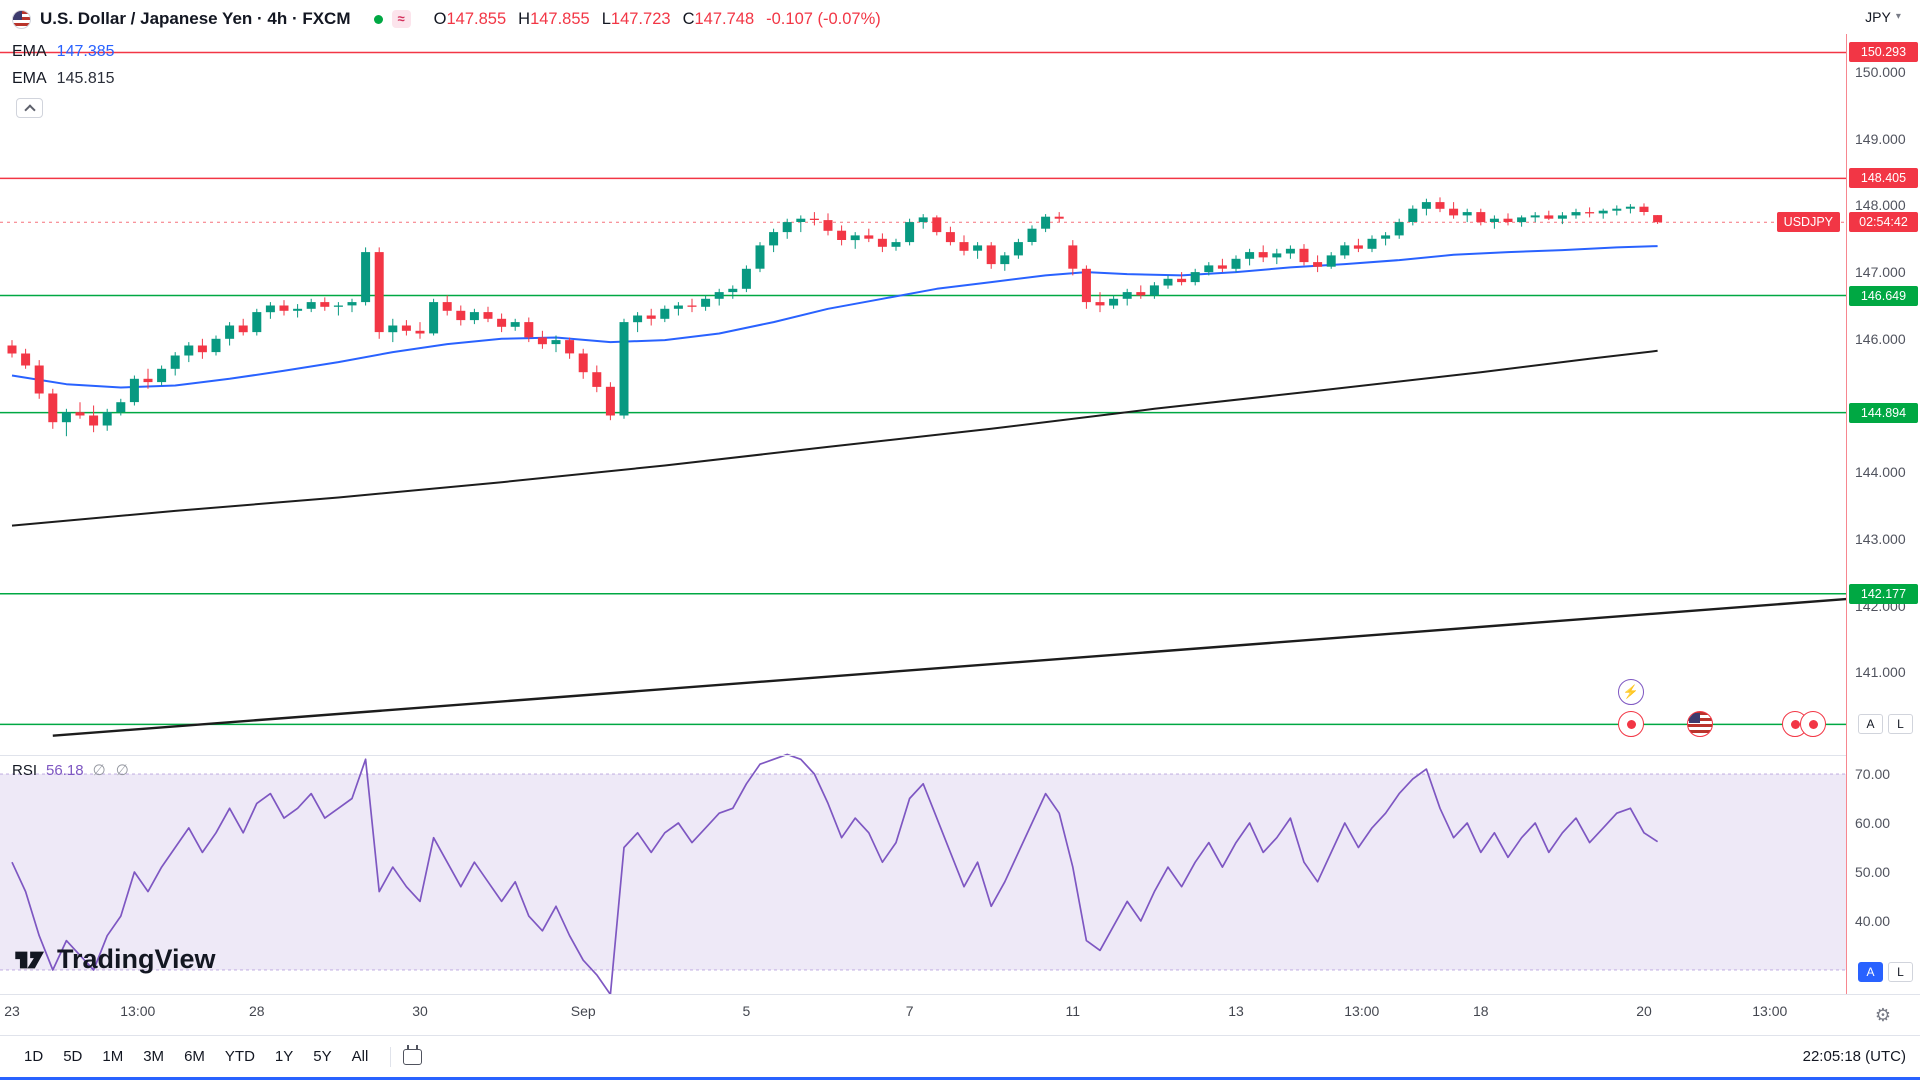 This screenshot has width=1920, height=1080. Describe the element at coordinates (923, 1015) in the screenshot. I see `time-axis: 23 13:00 28 30 Sep 5 7 11 13 13:00 18 20 13:00` at that location.